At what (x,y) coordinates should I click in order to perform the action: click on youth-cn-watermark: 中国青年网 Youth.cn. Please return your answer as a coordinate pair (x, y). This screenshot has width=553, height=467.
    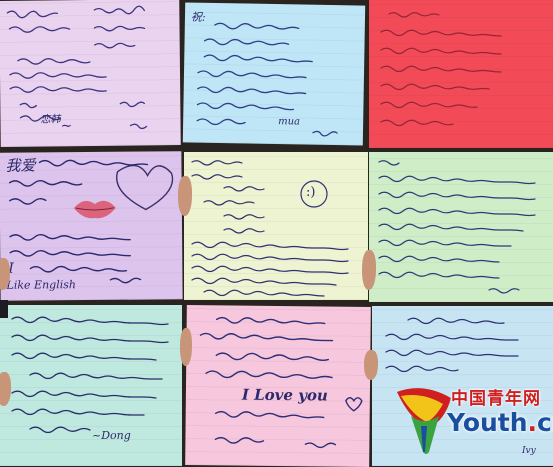
    Looking at the image, I should click on (473, 415).